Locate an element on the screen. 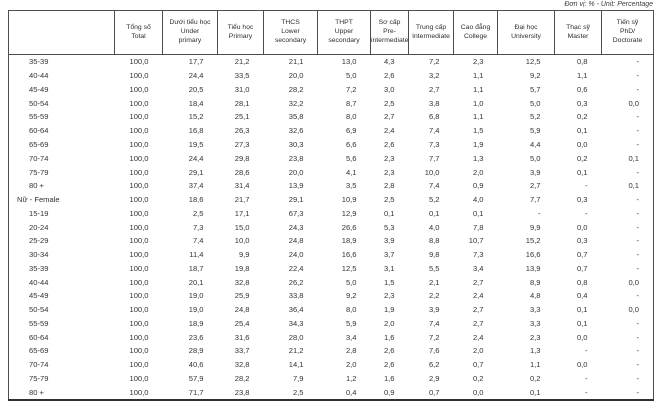  col-header-upper-secondary-vi: THPT is located at coordinates (344, 23).